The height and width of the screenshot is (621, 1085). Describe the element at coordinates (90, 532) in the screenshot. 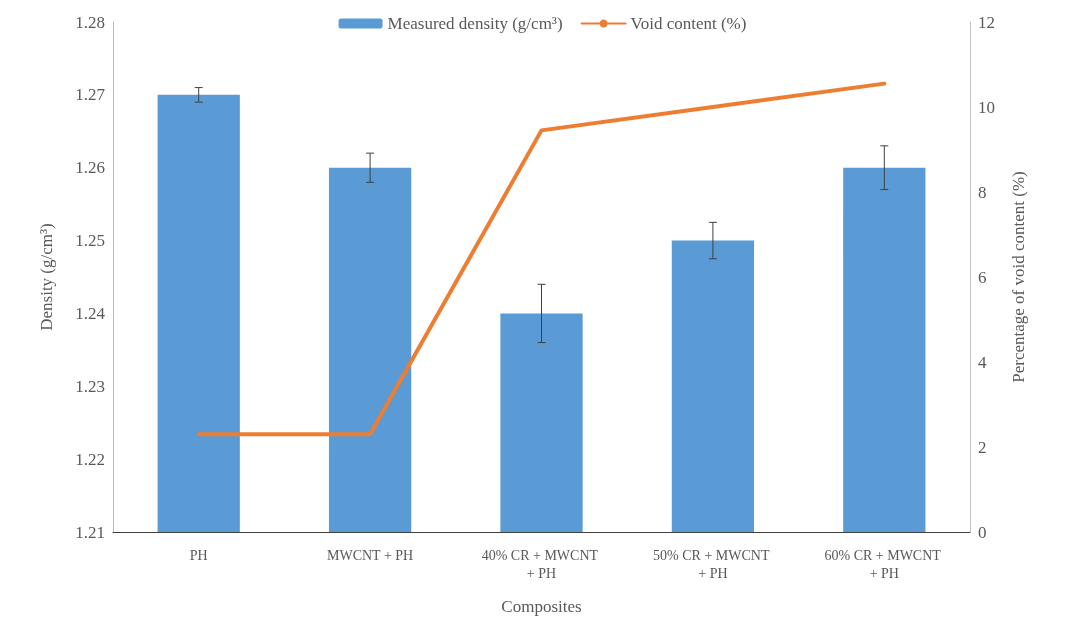

I see `y-tick-label: 1.21` at that location.